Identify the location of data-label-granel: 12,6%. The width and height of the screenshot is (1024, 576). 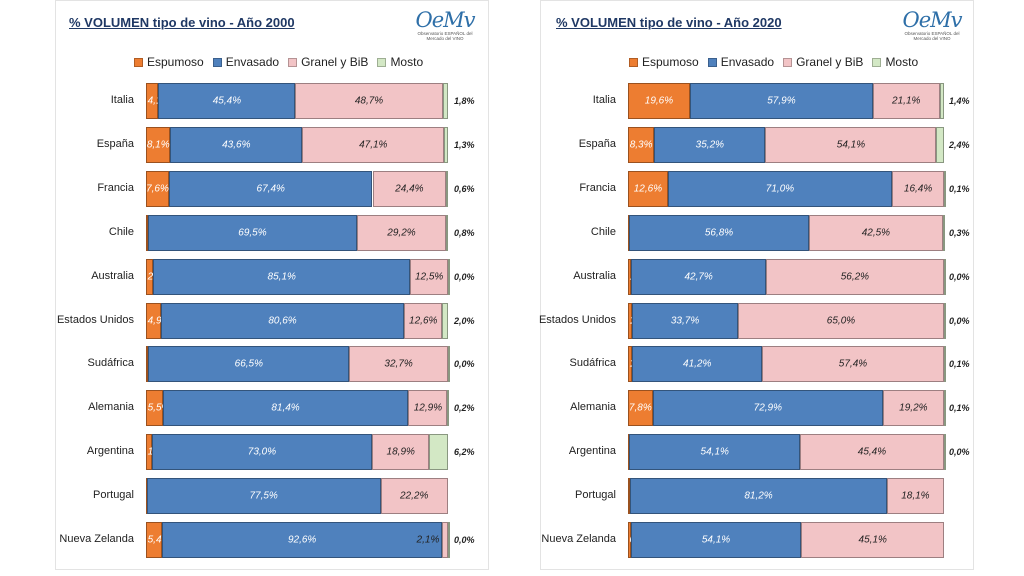
(423, 320).